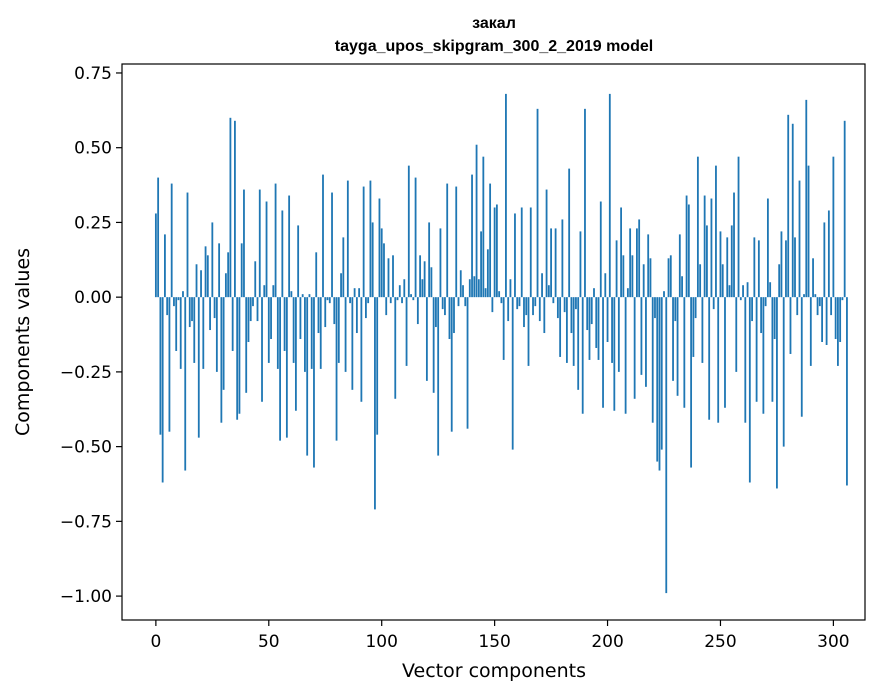  I want to click on x-axis-label: Vector components, so click(494, 671).